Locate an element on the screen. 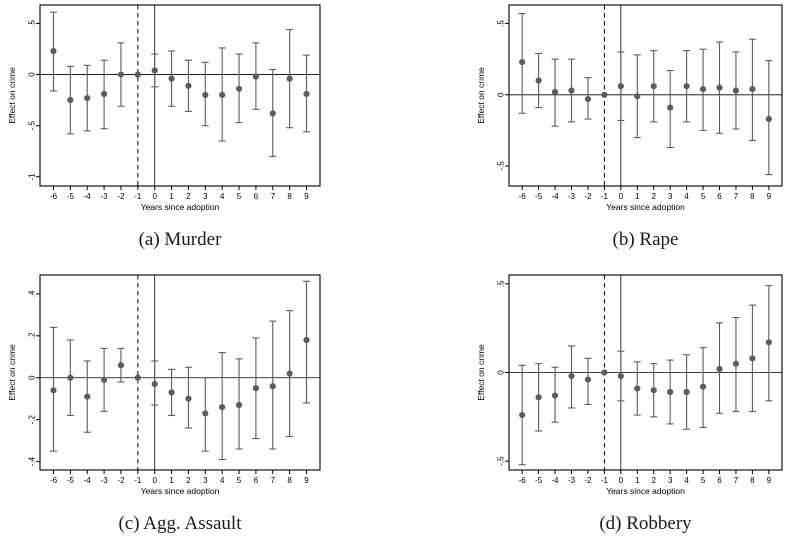  panel-caption-rape: (b) Rape is located at coordinates (645, 239).